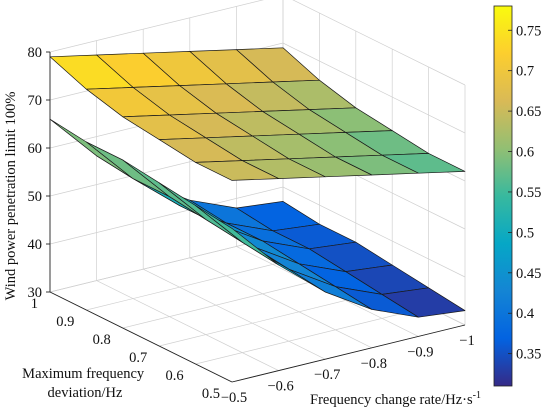 Image resolution: width=550 pixels, height=411 pixels. What do you see at coordinates (525, 314) in the screenshot?
I see `colorbar-tick-label: 0.4` at bounding box center [525, 314].